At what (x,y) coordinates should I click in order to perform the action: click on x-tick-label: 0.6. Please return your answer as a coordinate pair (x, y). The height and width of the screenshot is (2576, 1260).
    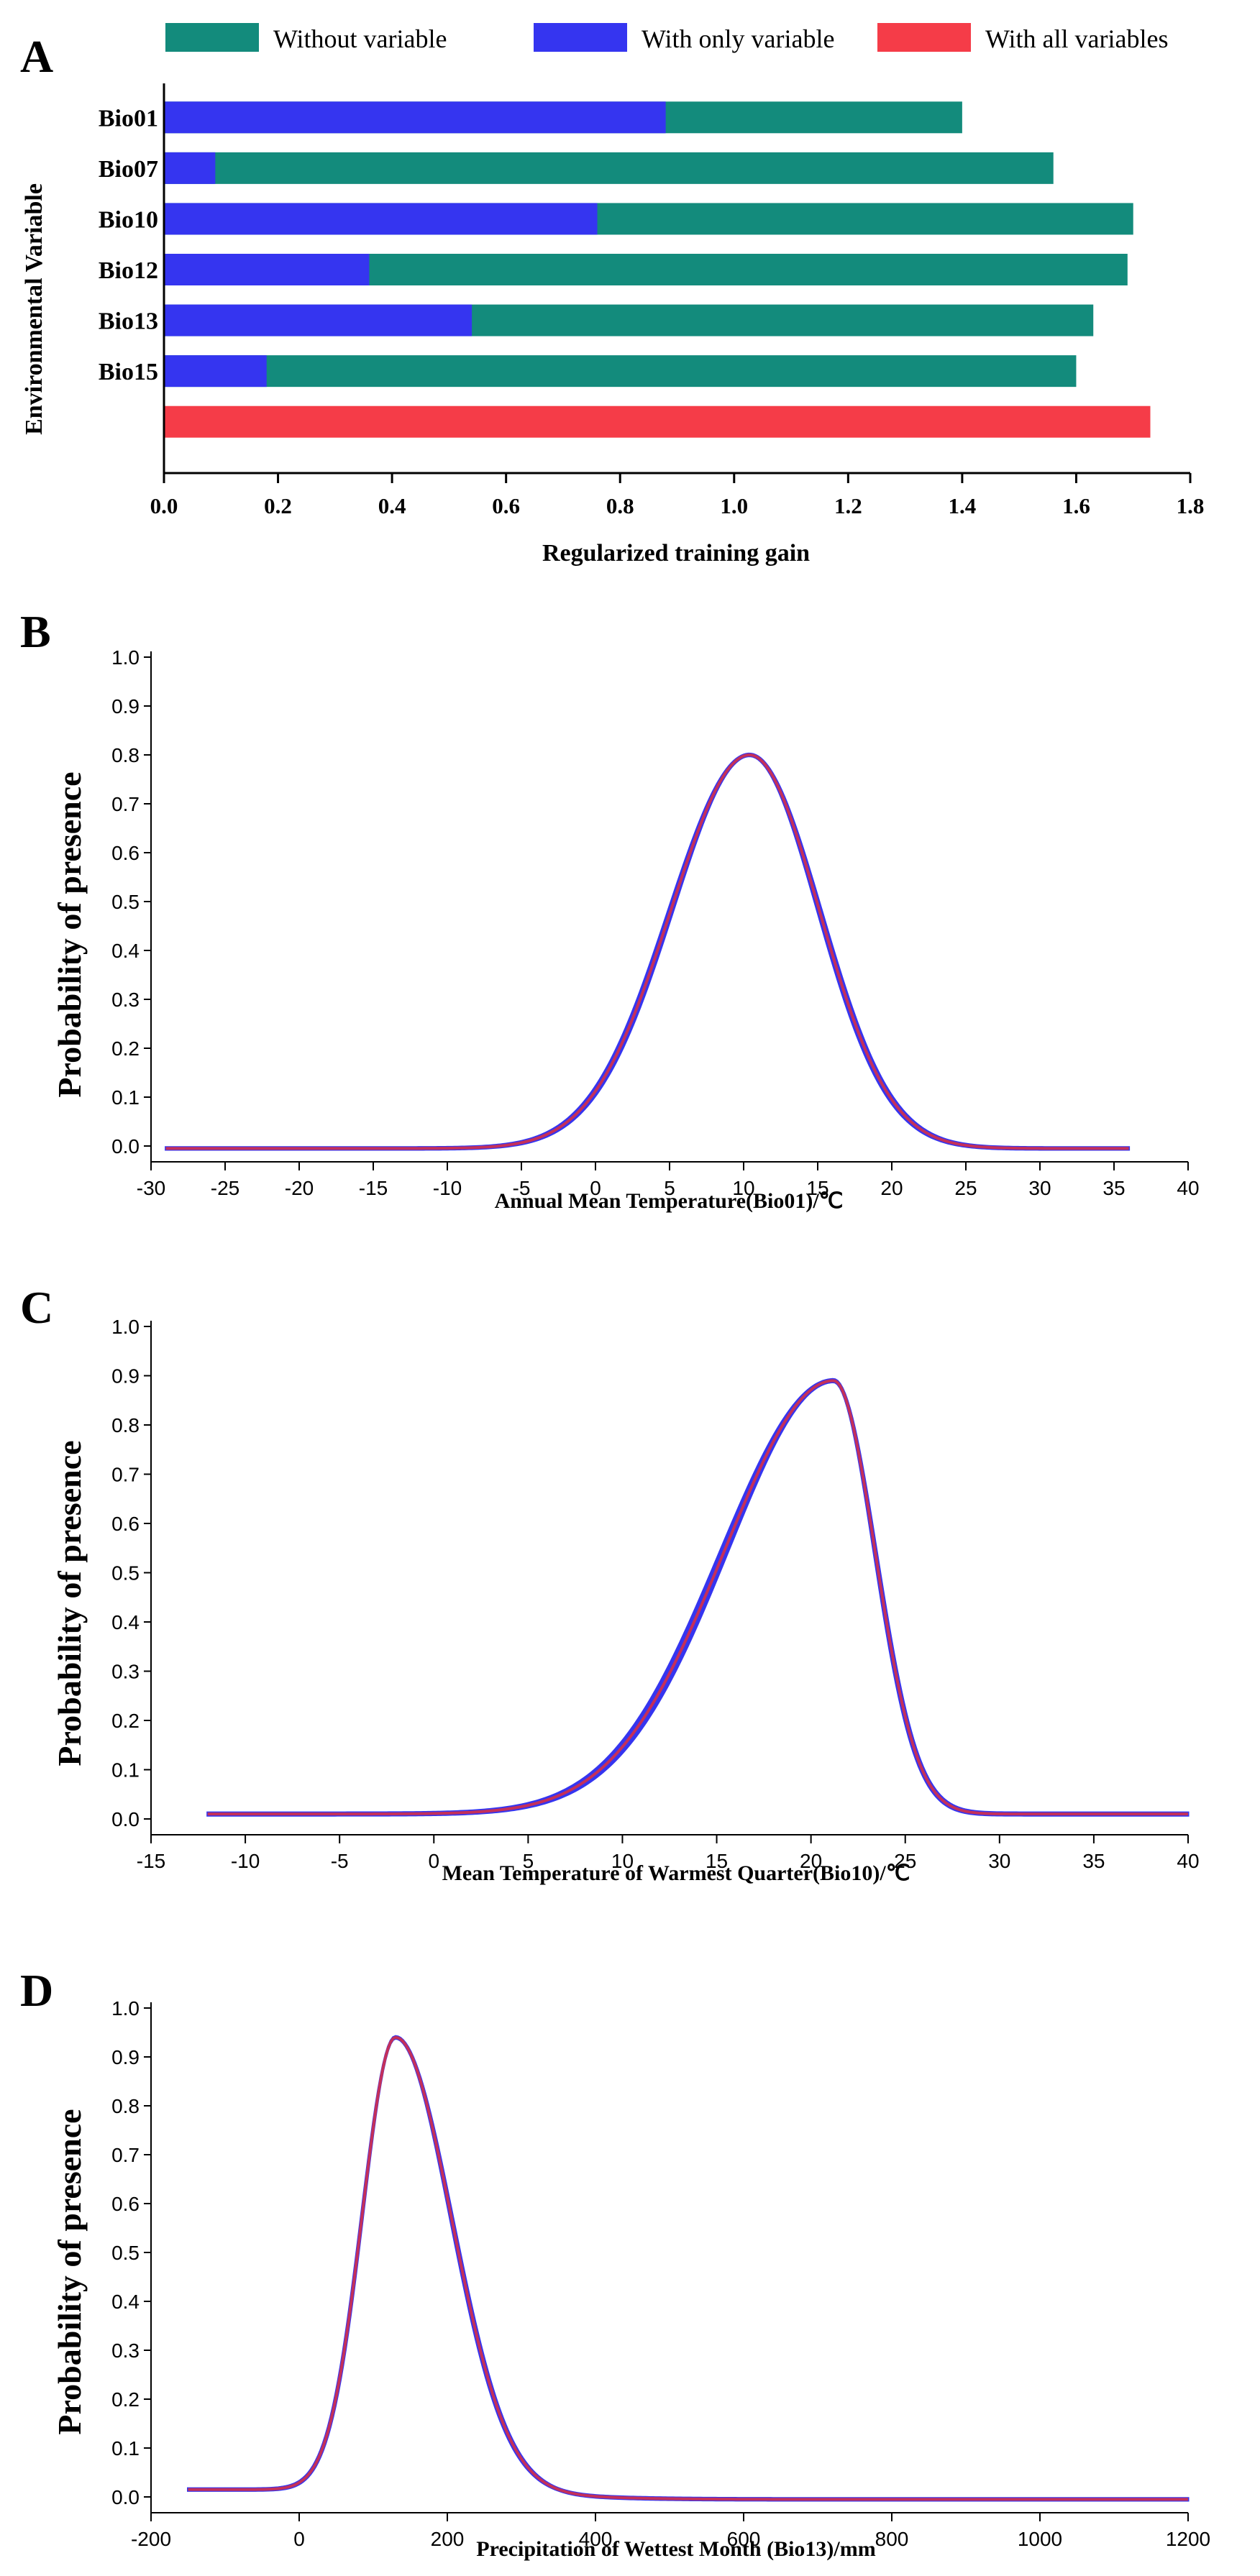
    Looking at the image, I should click on (506, 505).